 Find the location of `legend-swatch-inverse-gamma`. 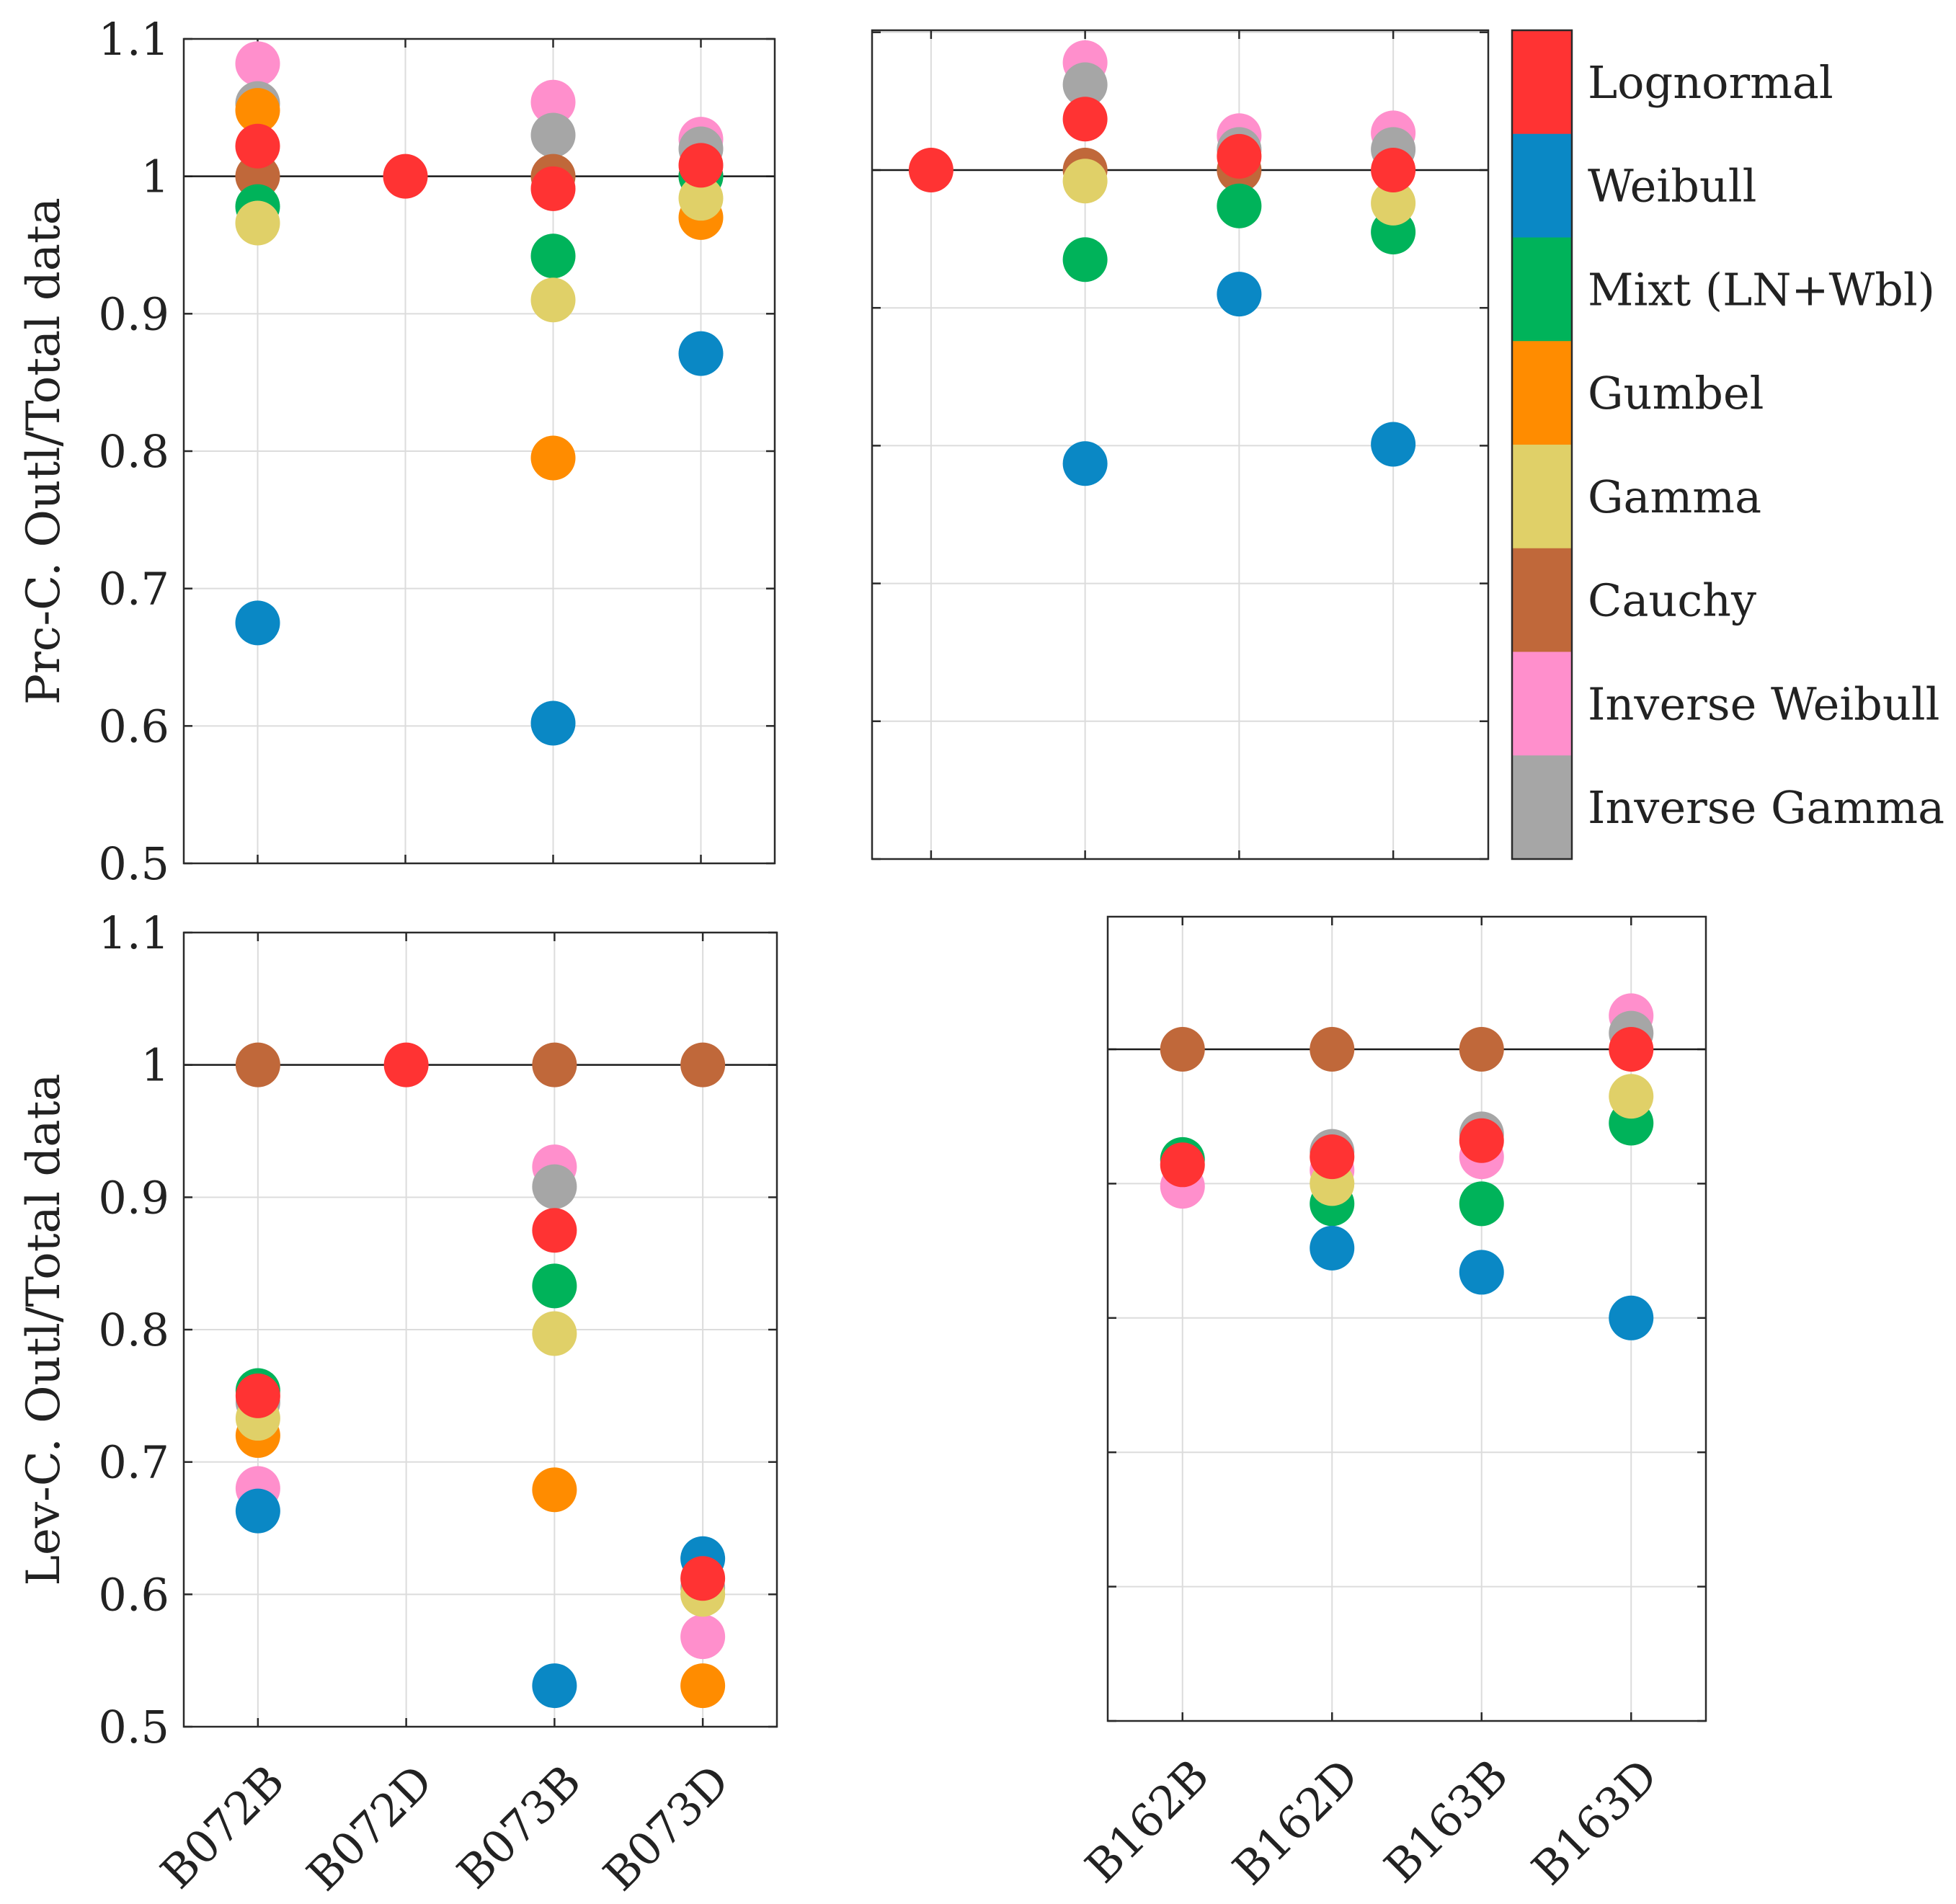

legend-swatch-inverse-gamma is located at coordinates (1542, 807).